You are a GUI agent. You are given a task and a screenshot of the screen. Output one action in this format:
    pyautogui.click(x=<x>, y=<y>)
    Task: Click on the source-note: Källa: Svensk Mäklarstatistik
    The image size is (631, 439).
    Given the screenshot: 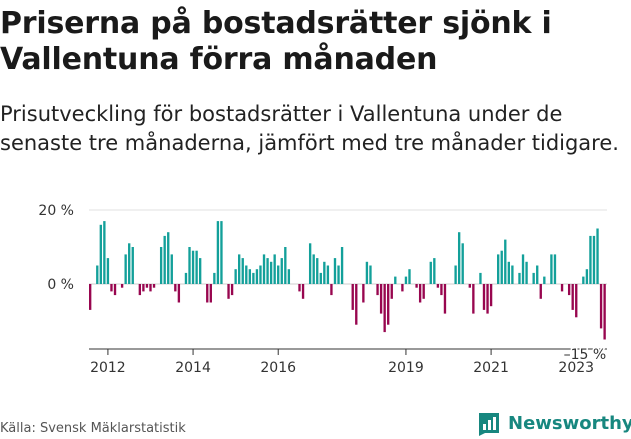 What is the action you would take?
    pyautogui.click(x=93, y=428)
    